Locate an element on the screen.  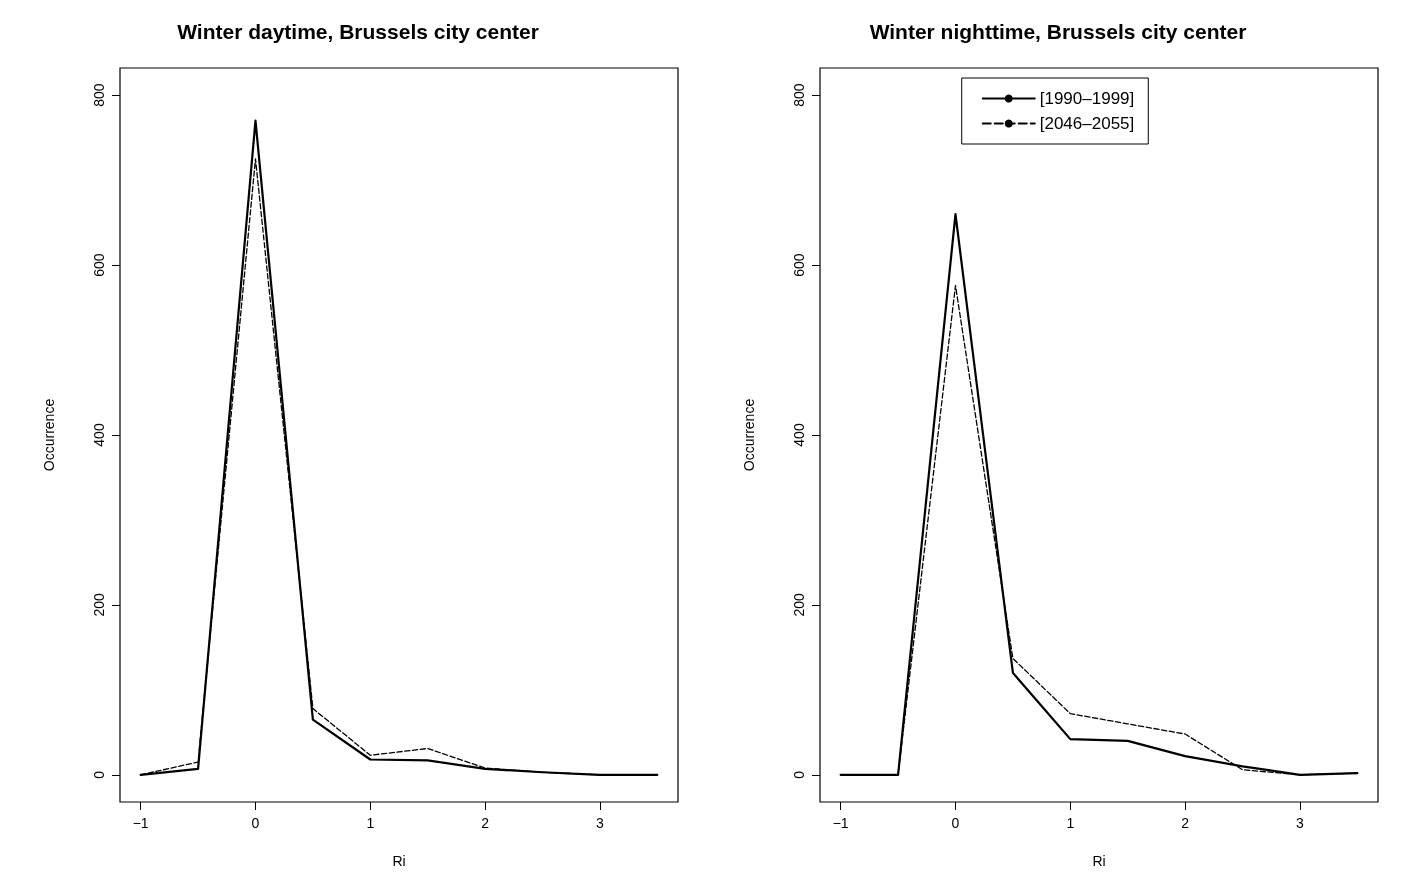
legend-label: [1990–1999] is located at coordinates (1087, 98).